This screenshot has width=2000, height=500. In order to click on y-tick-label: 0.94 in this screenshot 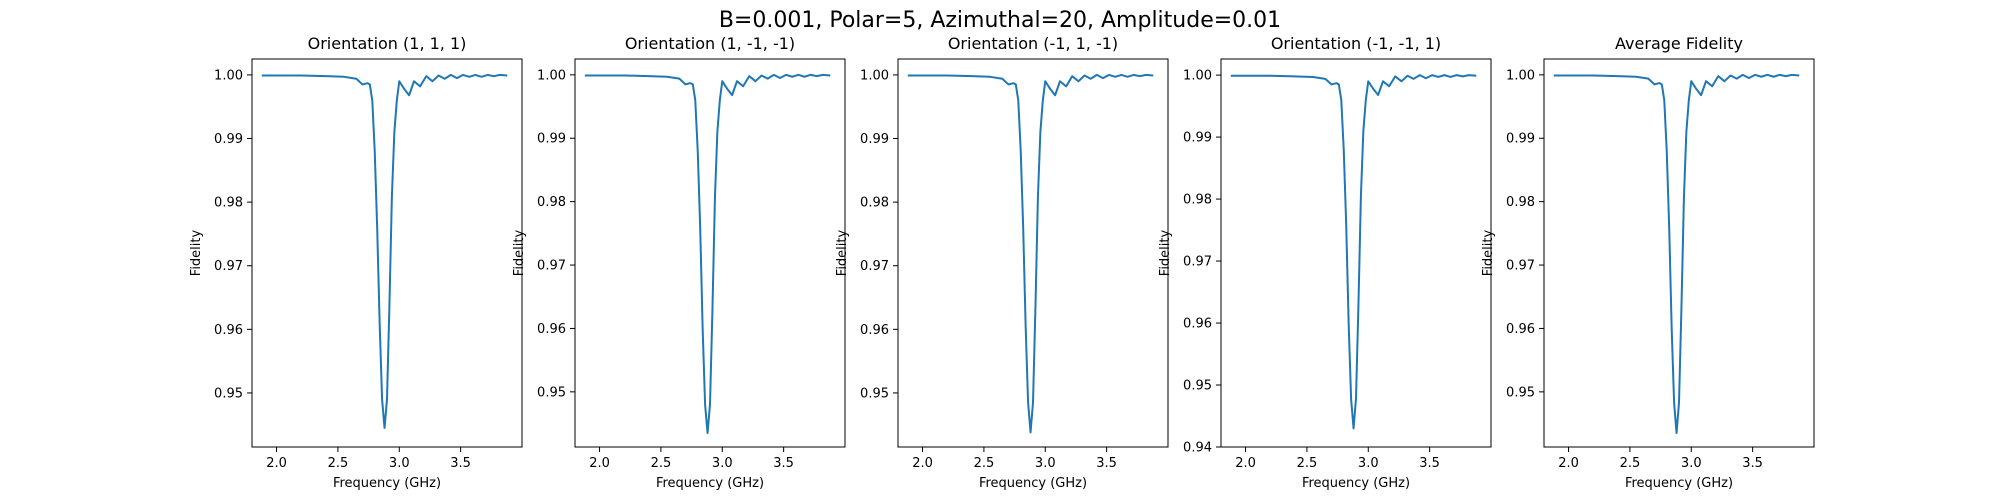, I will do `click(1197, 448)`.